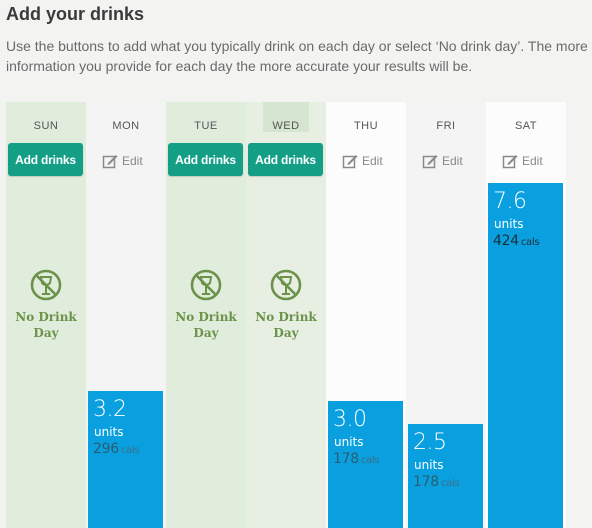 This screenshot has height=528, width=592. What do you see at coordinates (366, 126) in the screenshot?
I see `day-label: THU` at bounding box center [366, 126].